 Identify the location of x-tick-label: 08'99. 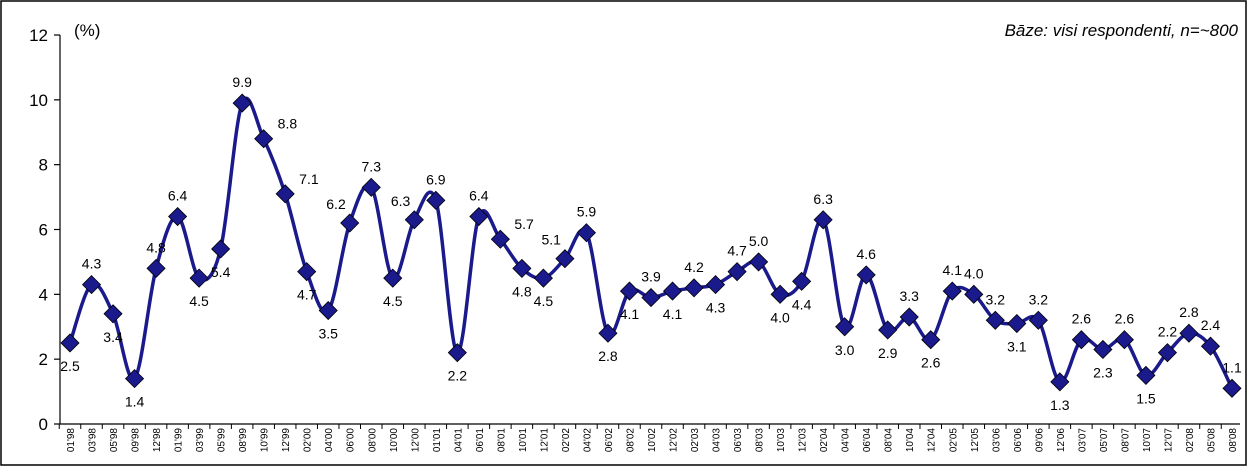
(243, 440).